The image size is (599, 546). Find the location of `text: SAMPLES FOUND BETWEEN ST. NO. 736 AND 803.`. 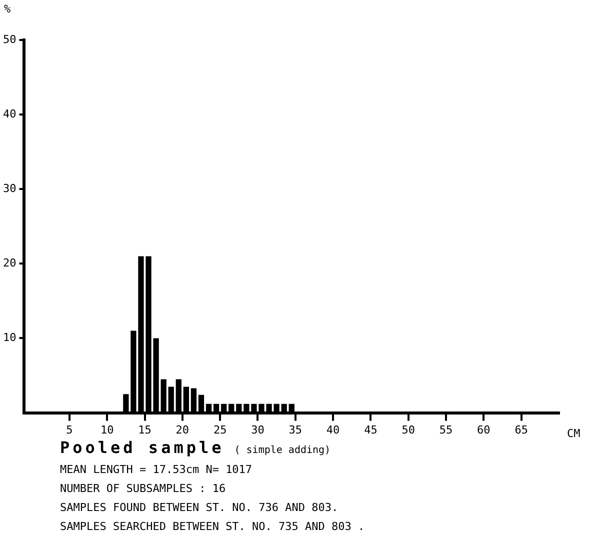

text: SAMPLES FOUND BETWEEN ST. NO. 736 AND 803. is located at coordinates (200, 508).